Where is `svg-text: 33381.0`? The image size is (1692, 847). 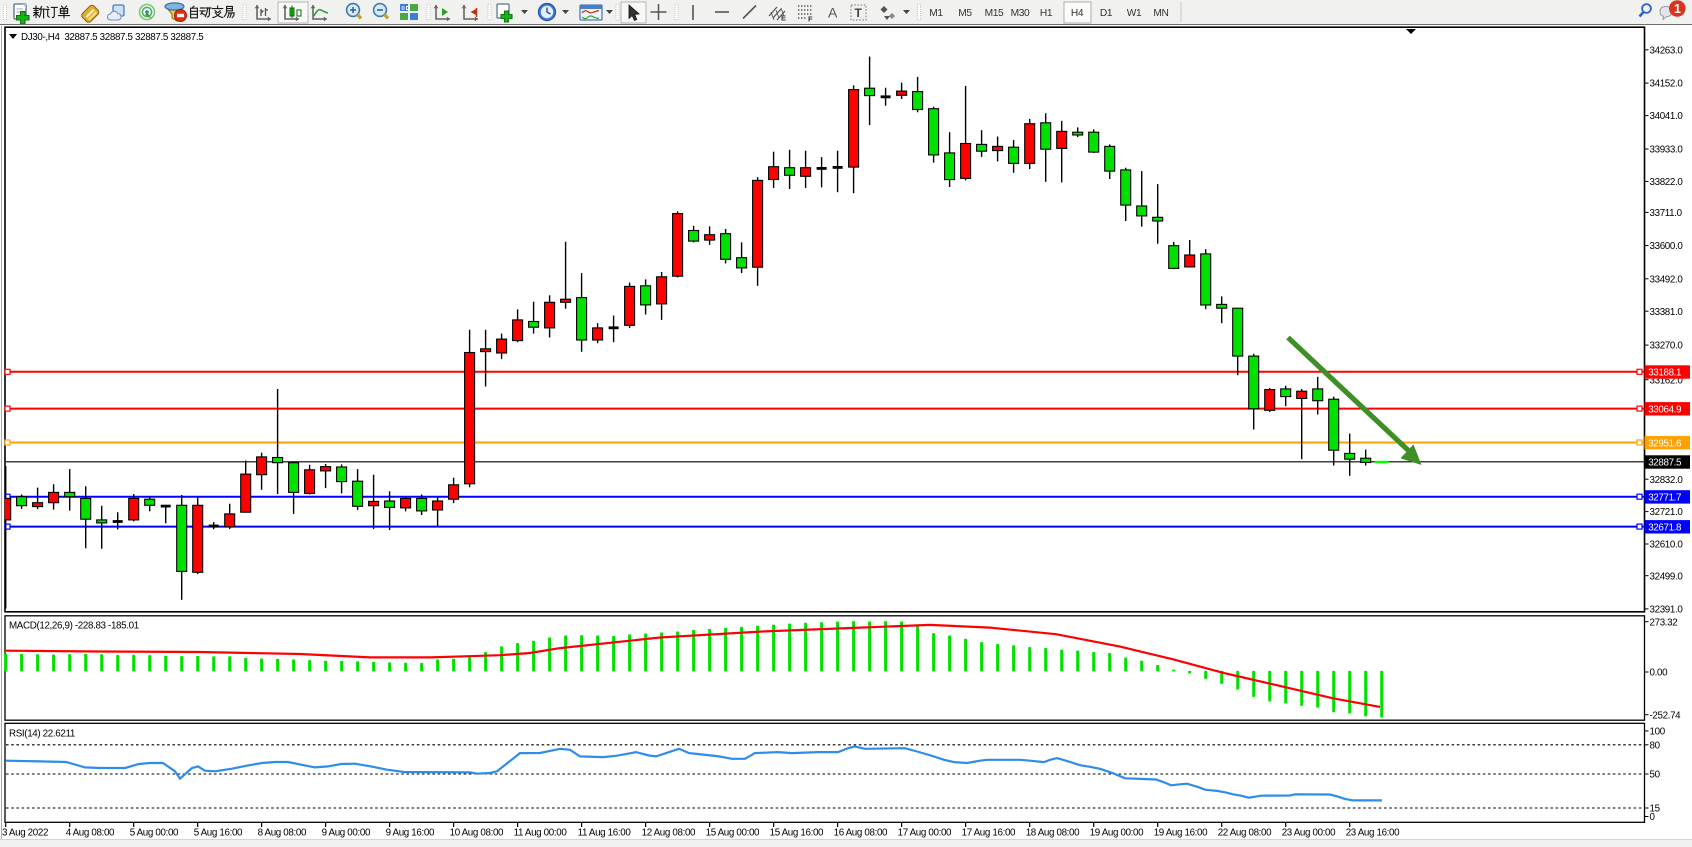
svg-text: 33381.0 is located at coordinates (1667, 312).